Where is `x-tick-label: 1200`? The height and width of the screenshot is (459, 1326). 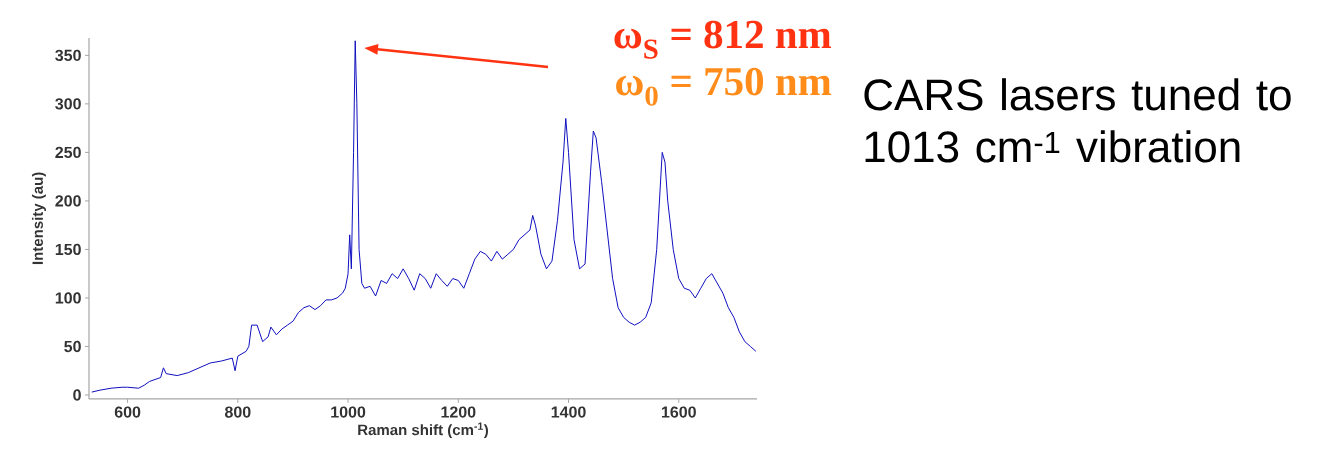 x-tick-label: 1200 is located at coordinates (458, 412).